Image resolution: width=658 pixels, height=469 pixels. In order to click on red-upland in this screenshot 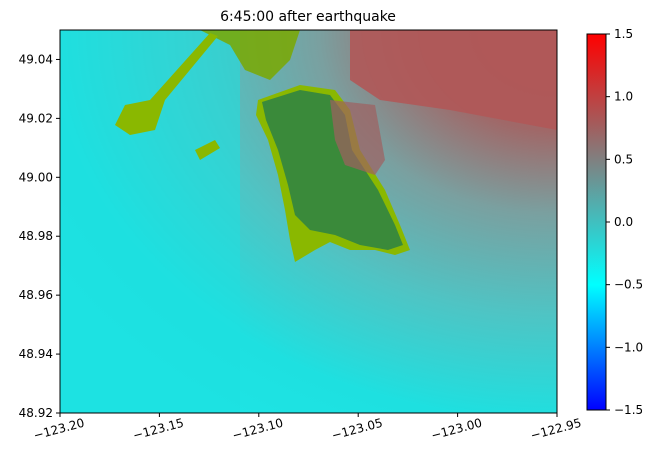, I will do `click(453, 80)`.